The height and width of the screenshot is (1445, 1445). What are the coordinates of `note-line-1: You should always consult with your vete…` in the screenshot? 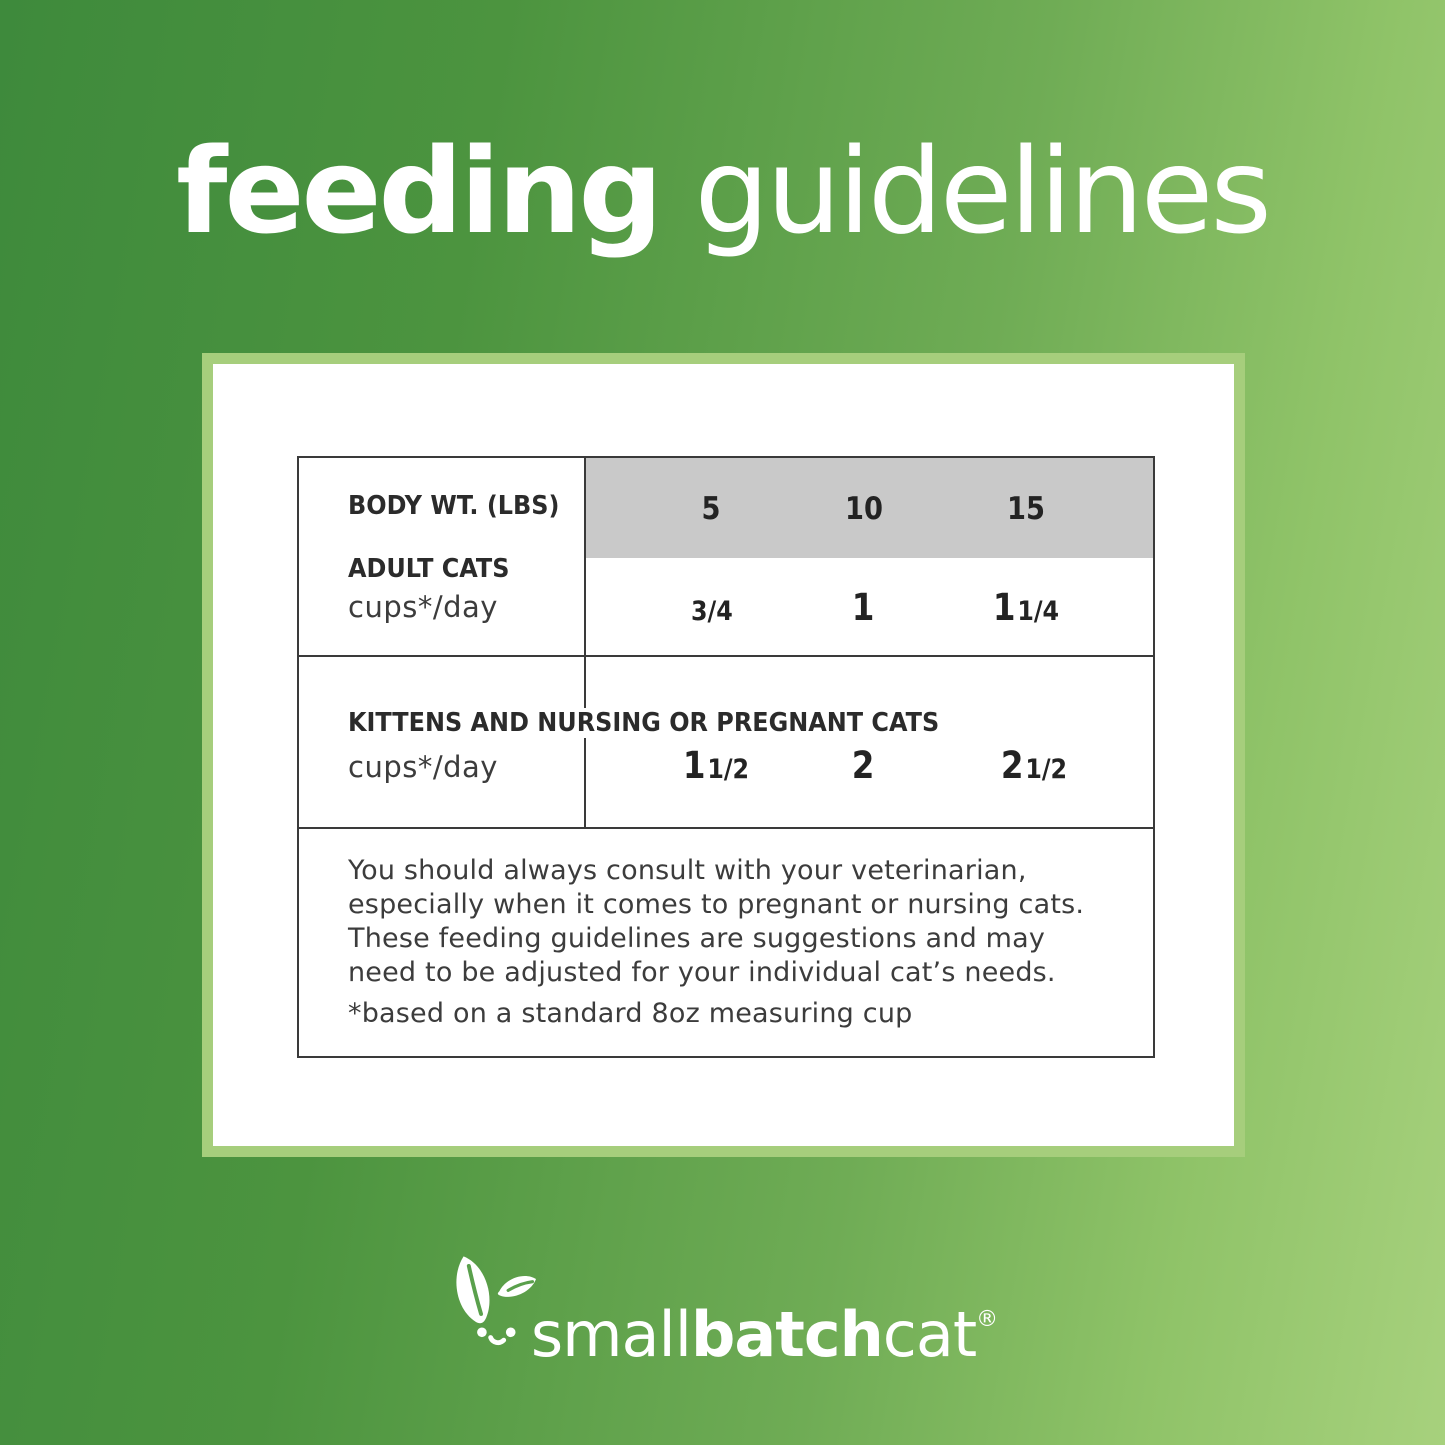 It's located at (687, 870).